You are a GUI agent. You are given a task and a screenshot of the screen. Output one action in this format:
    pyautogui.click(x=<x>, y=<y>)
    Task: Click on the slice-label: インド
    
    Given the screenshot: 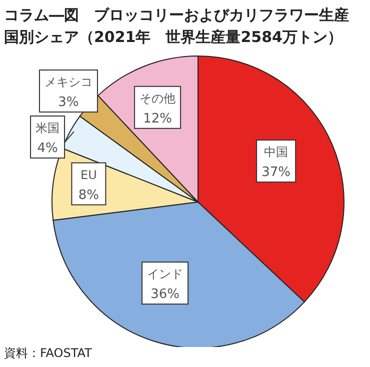 What is the action you would take?
    pyautogui.click(x=165, y=274)
    